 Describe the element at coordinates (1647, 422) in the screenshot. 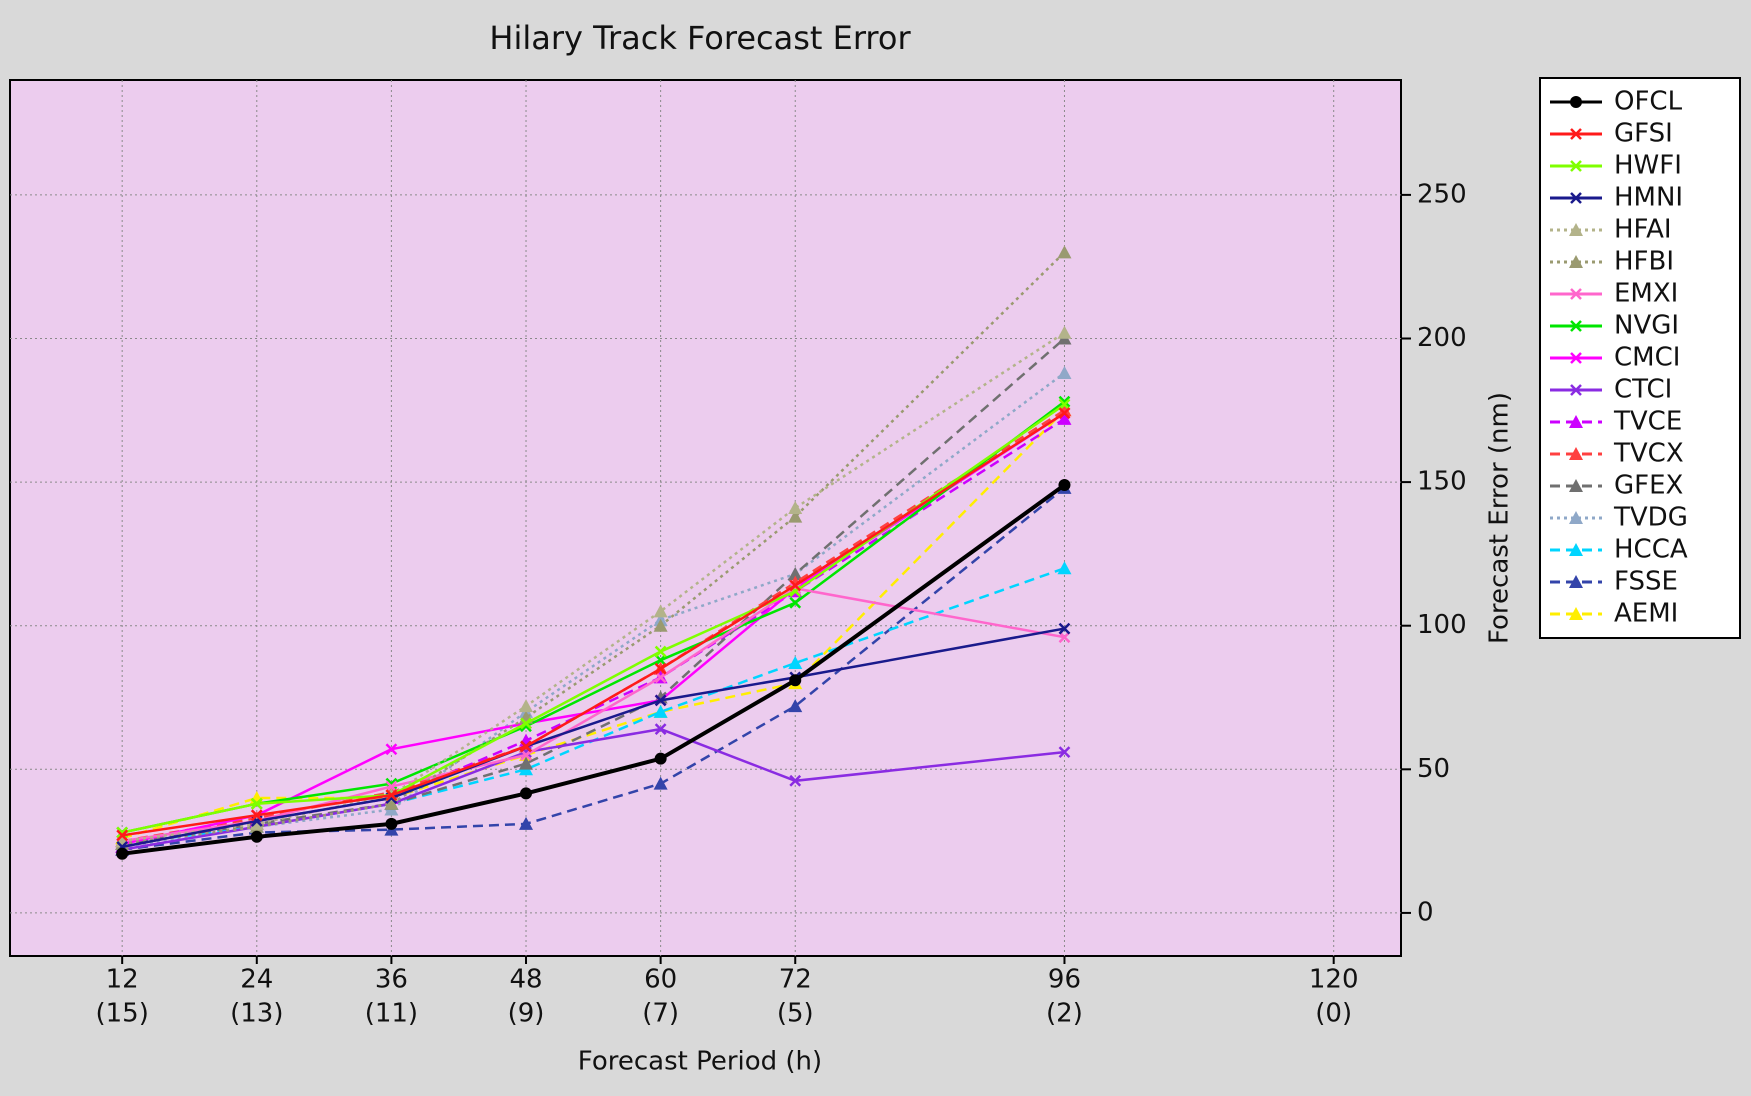

I see `legend-label: TVCE` at that location.